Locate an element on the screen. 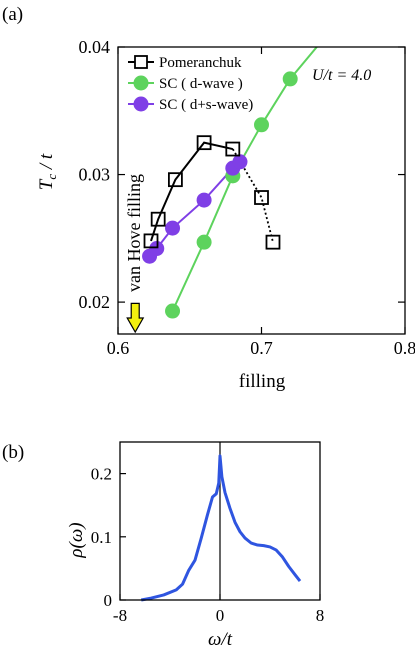 This screenshot has width=415, height=653. y-label-sub: c is located at coordinates (51, 177).